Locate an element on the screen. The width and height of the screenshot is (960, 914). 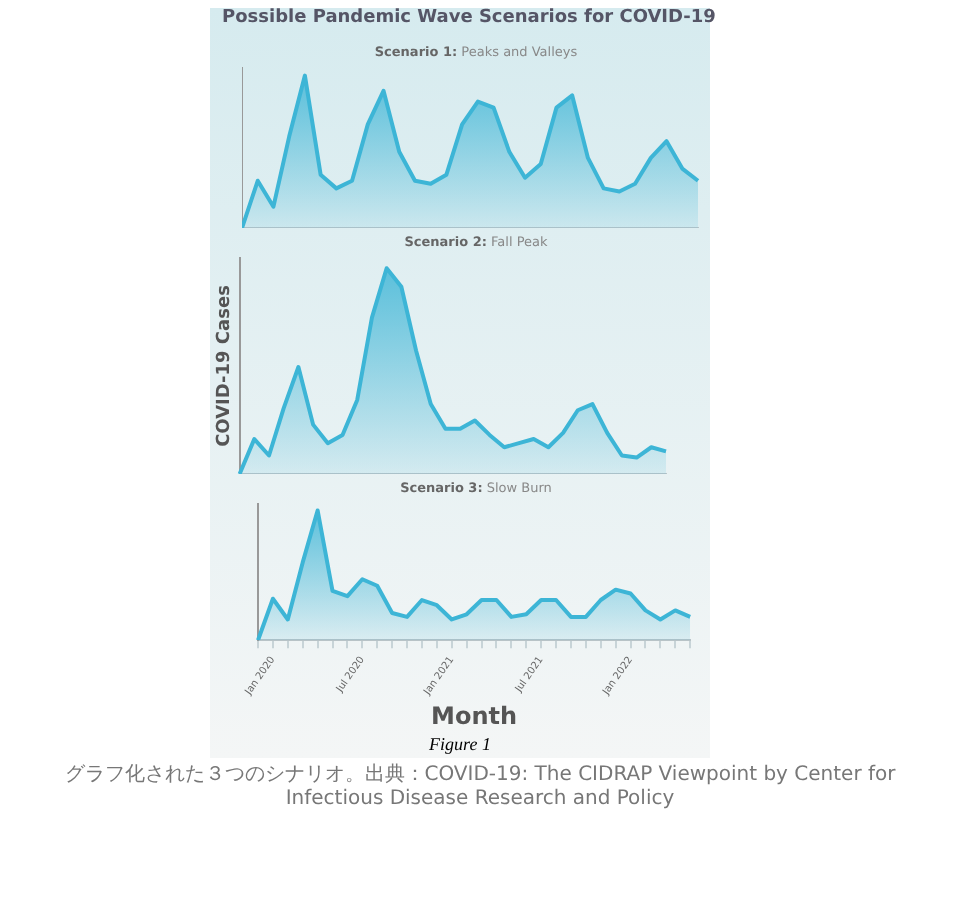
text: グラフ化された３つのシナリオ。出典：COVID-19: The CIDRAP Viewpoint by Center for Infectious Disease Research and Policy is located at coordinates (480, 787).